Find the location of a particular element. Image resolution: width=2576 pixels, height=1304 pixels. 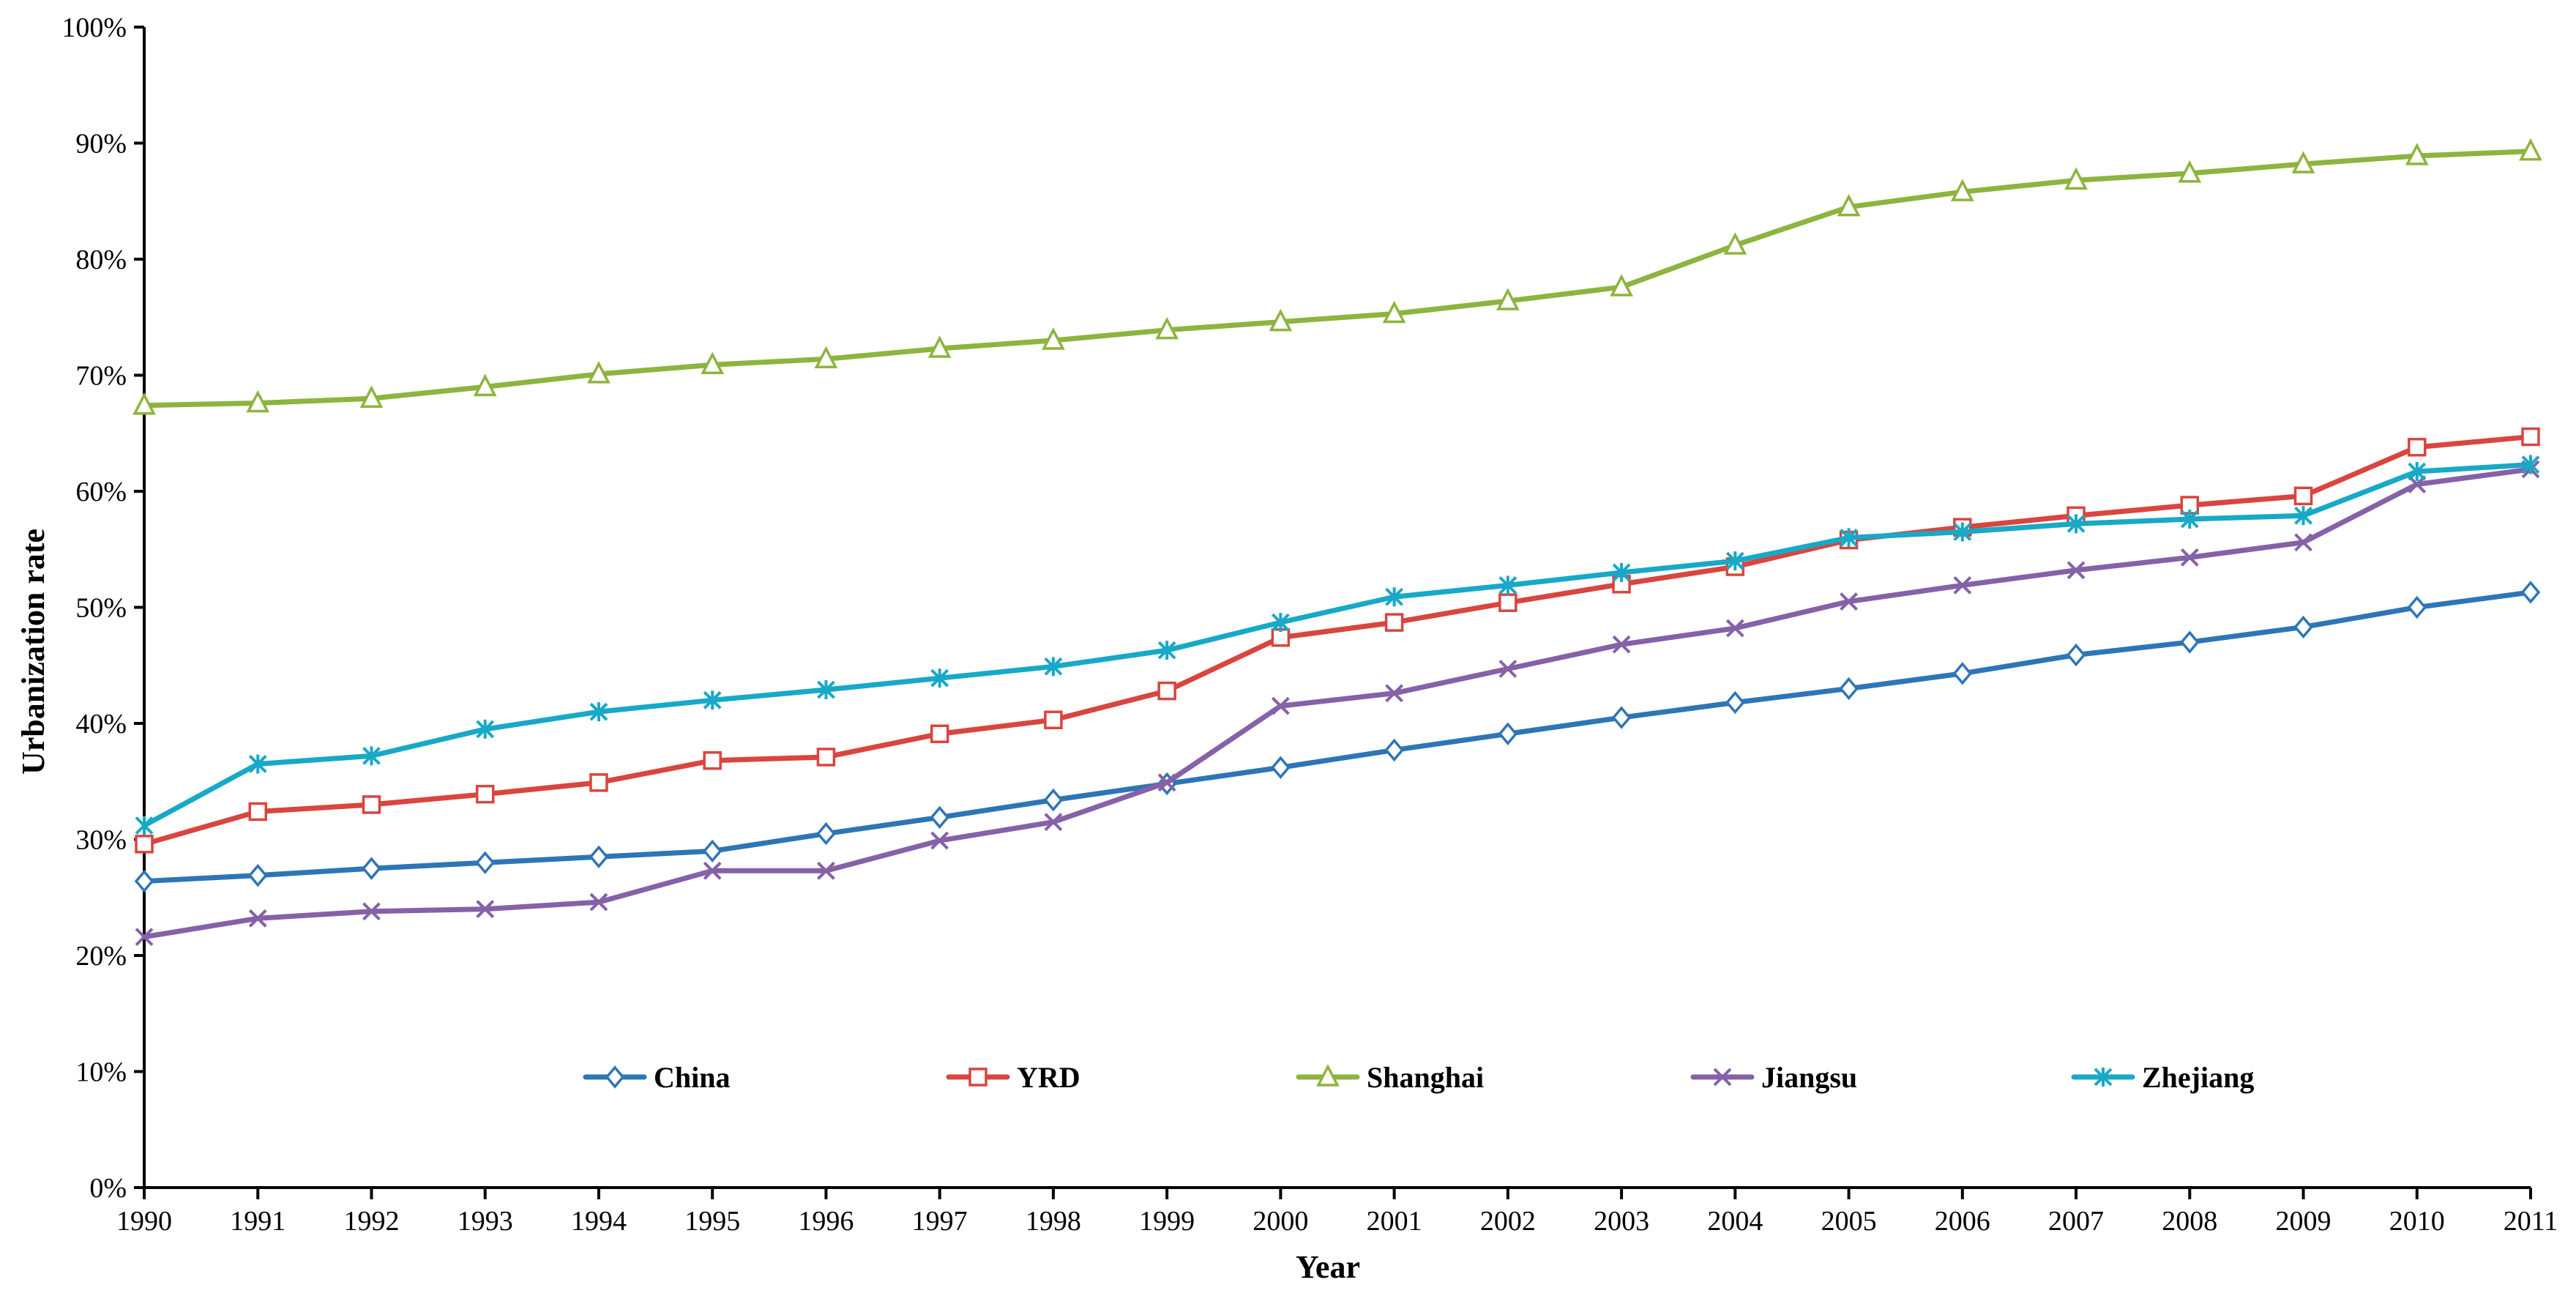

legend-item-china: China is located at coordinates (657, 1077).